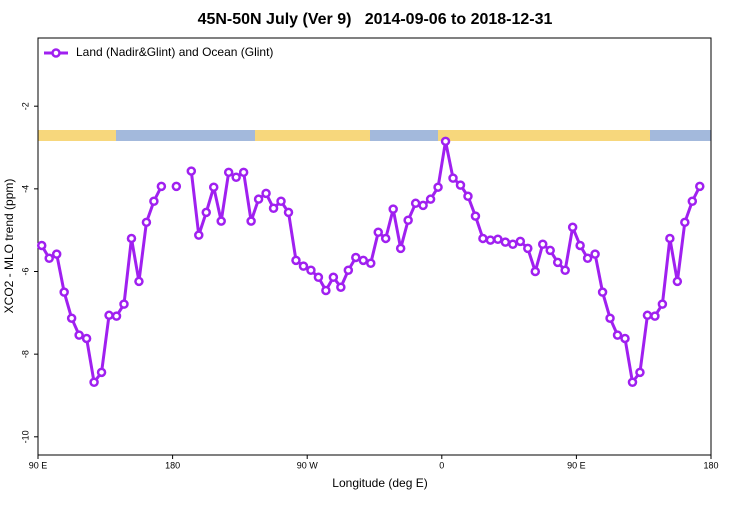  Describe the element at coordinates (25, 106) in the screenshot. I see `y-tick-label: -2` at that location.